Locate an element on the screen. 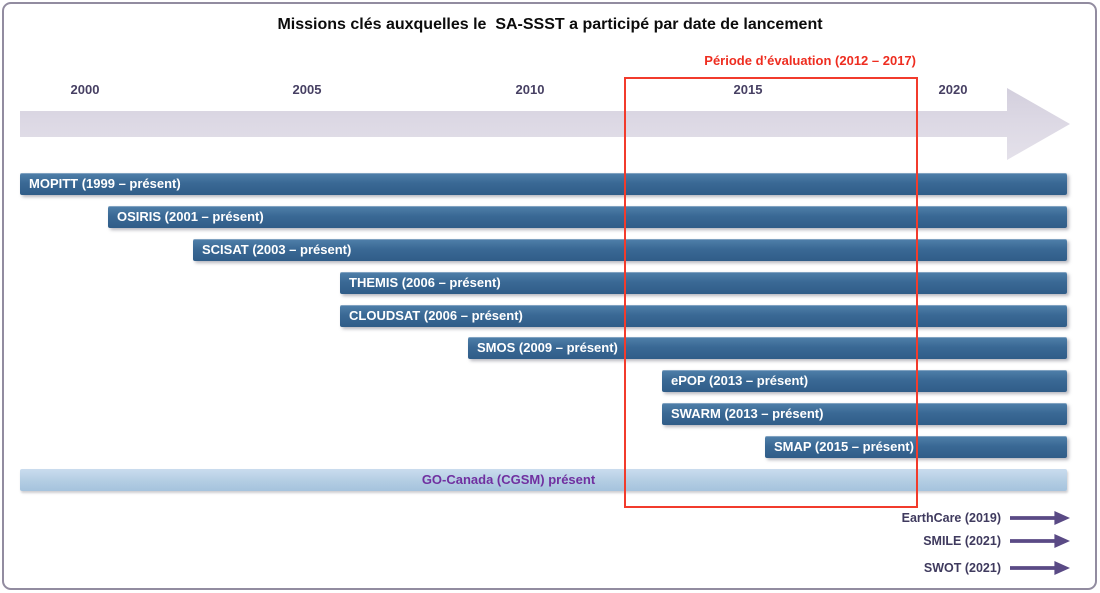 Image resolution: width=1100 pixels, height=593 pixels. mission-bar-osiris: OSIRIS (2001 – présent) is located at coordinates (587, 217).